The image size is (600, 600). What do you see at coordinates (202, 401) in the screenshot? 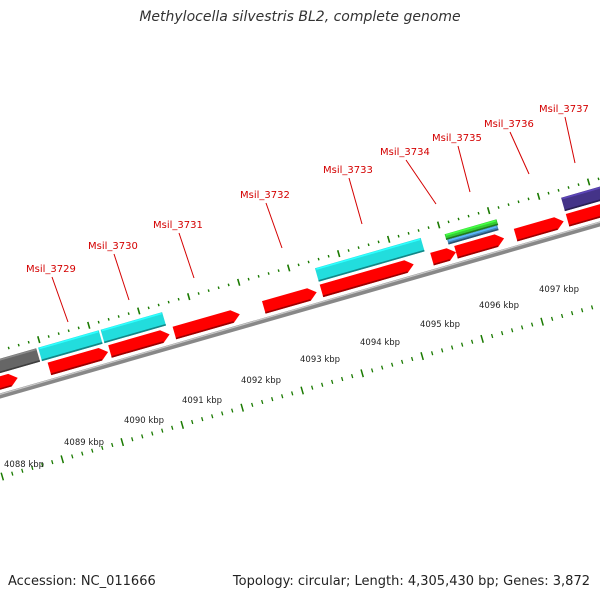
I see `scale-label: 4091 kbp` at bounding box center [202, 401].